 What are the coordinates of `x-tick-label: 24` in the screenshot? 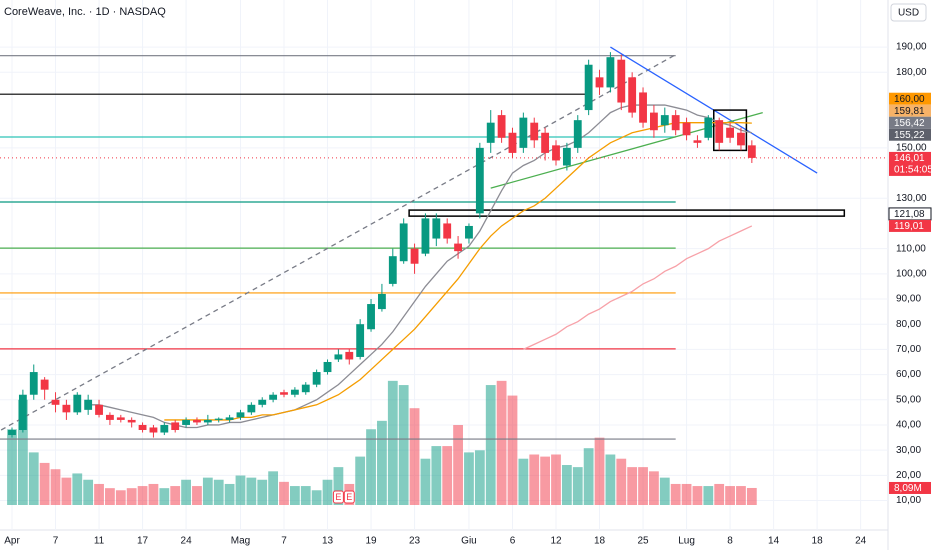 It's located at (187, 541).